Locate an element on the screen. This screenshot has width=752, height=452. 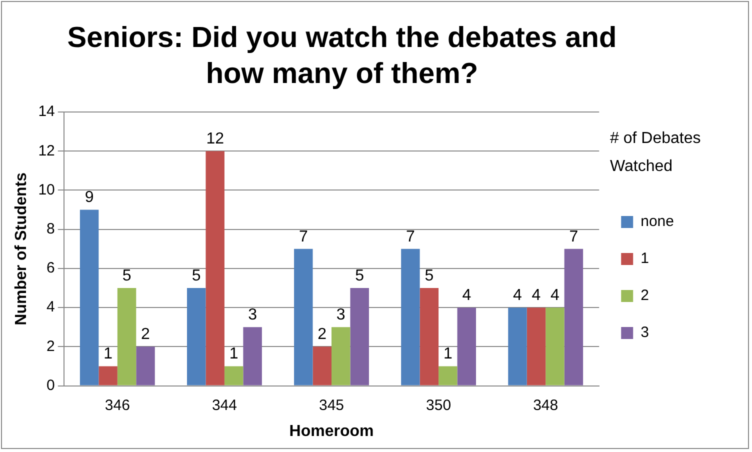
x-tick-label: 346 is located at coordinates (117, 405).